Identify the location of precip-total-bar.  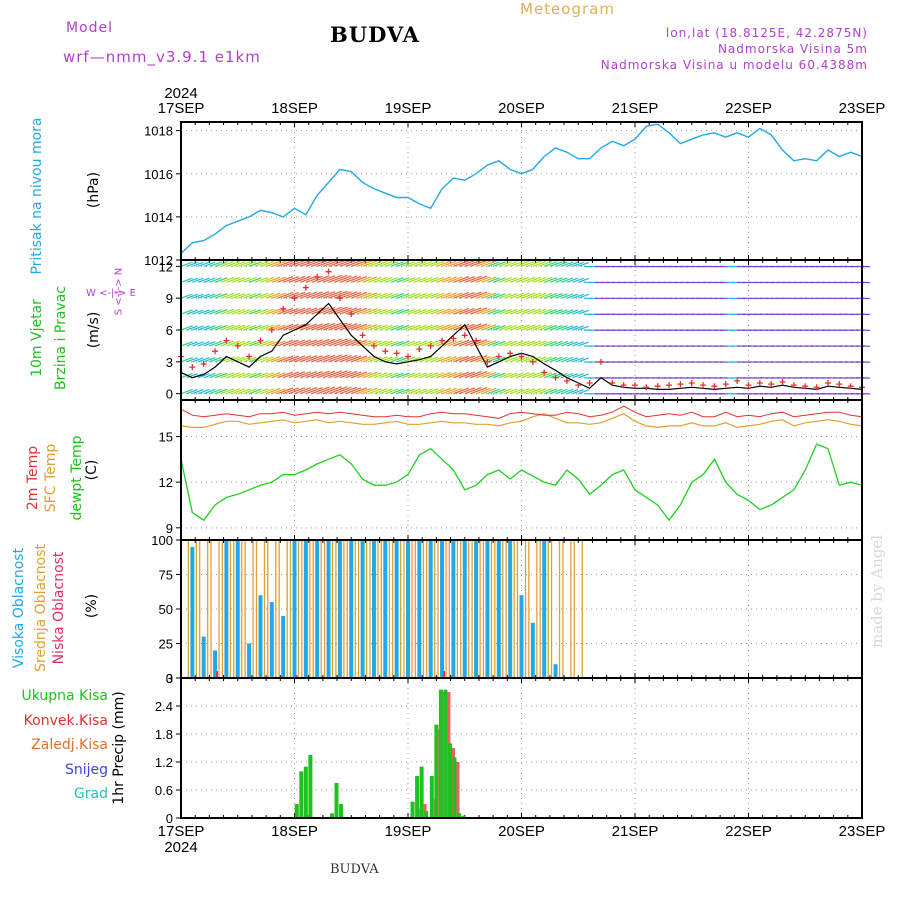
(449, 780).